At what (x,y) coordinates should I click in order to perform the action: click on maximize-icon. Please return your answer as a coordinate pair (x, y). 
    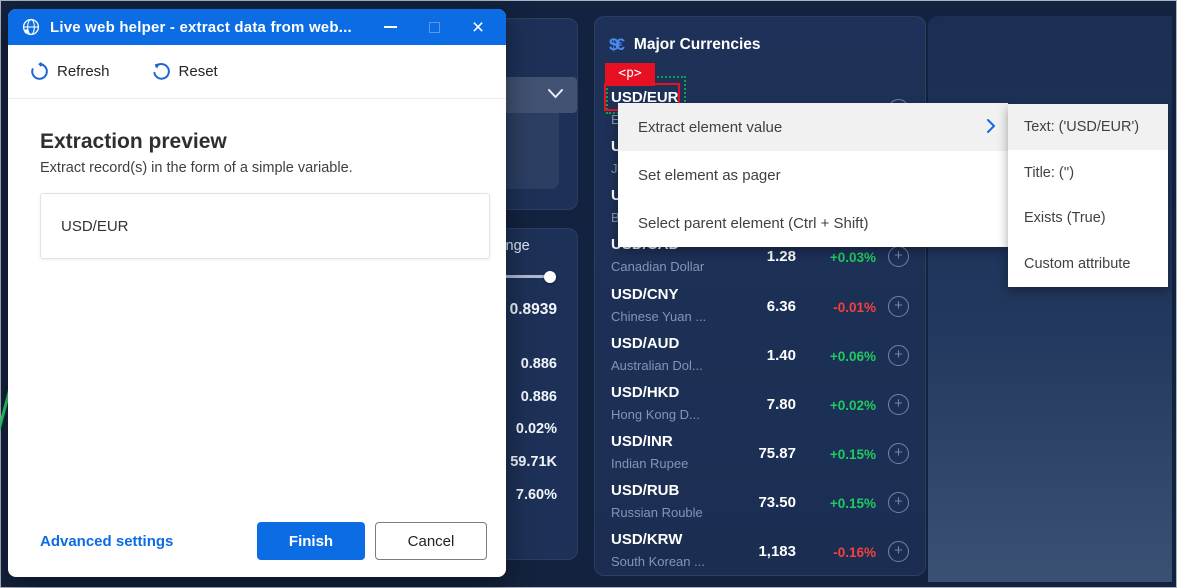
    Looking at the image, I should click on (434, 27).